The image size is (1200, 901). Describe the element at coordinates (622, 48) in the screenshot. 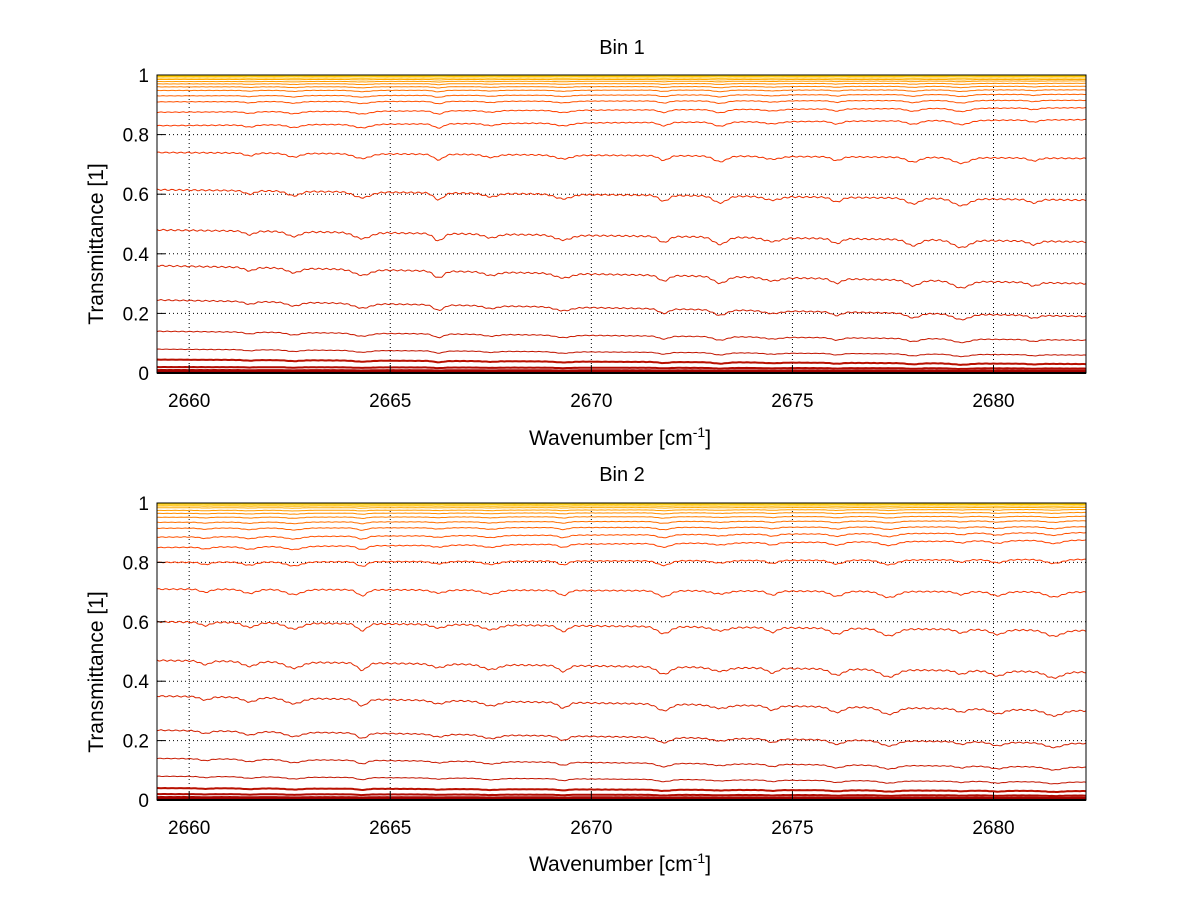

I see `chart-title: Bin 1` at that location.